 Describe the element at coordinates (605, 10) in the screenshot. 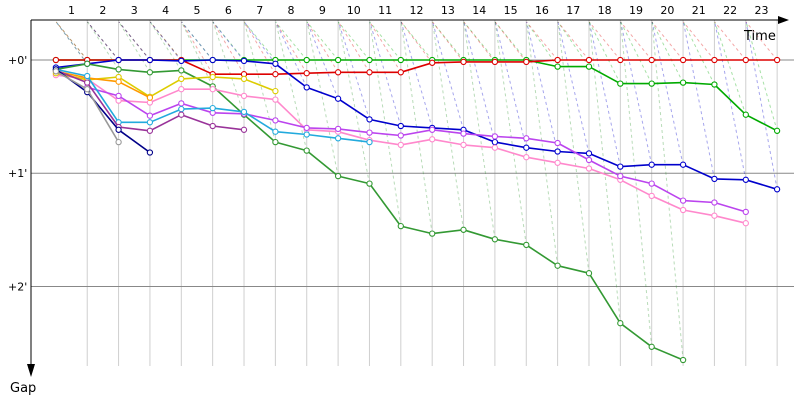

I see `x-tick-label: 18` at that location.